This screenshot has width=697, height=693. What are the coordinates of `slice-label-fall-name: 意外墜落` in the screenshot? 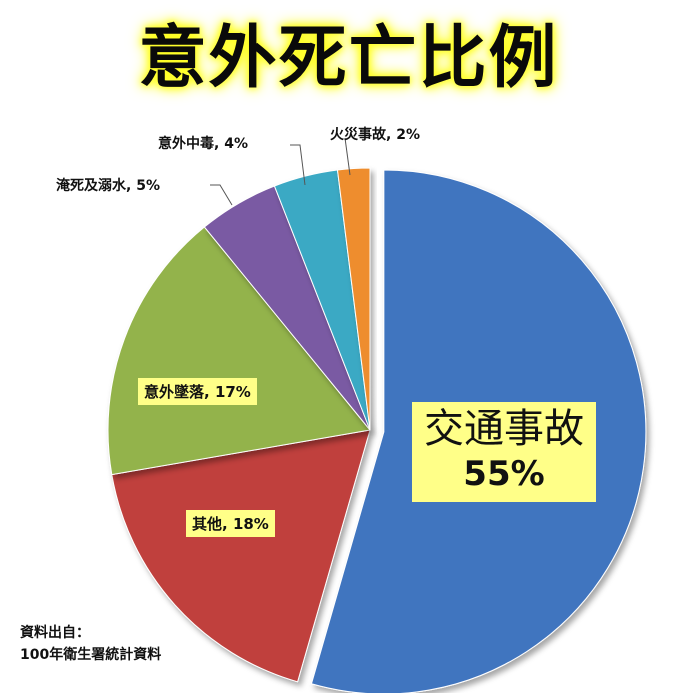 It's located at (174, 392).